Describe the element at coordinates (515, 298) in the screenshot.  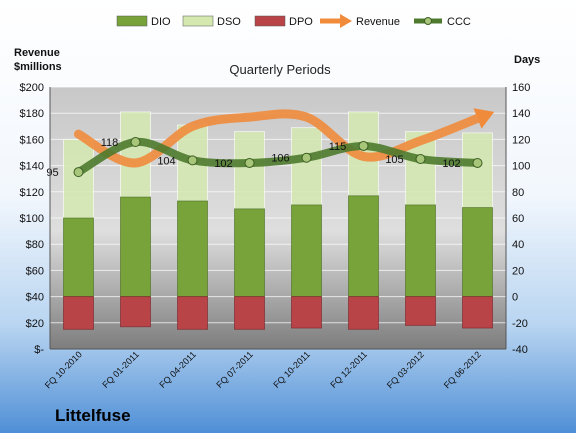
I see `right-tick-label: 0` at that location.